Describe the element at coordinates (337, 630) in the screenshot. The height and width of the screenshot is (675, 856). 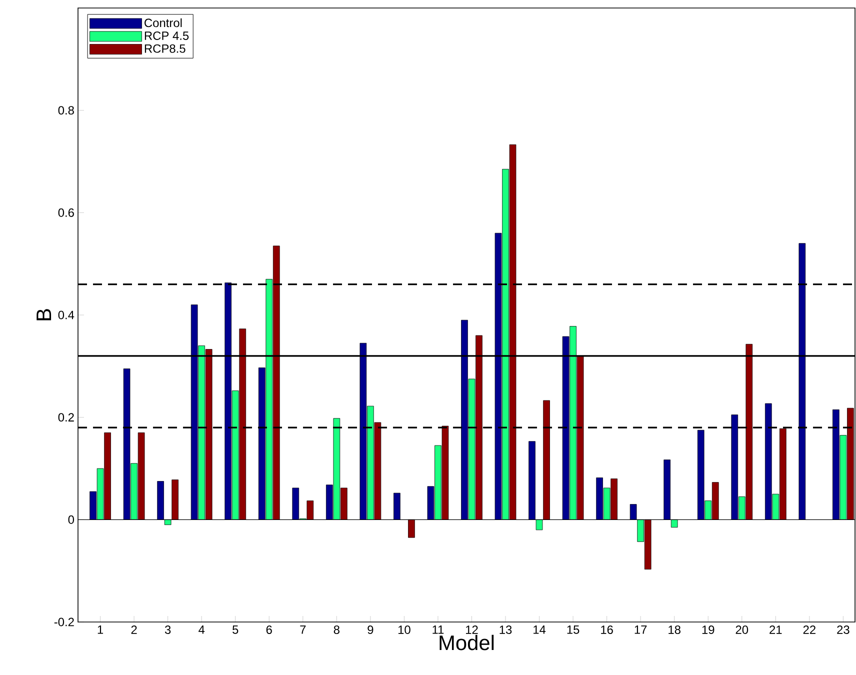
I see `x-tick-label: 8` at that location.